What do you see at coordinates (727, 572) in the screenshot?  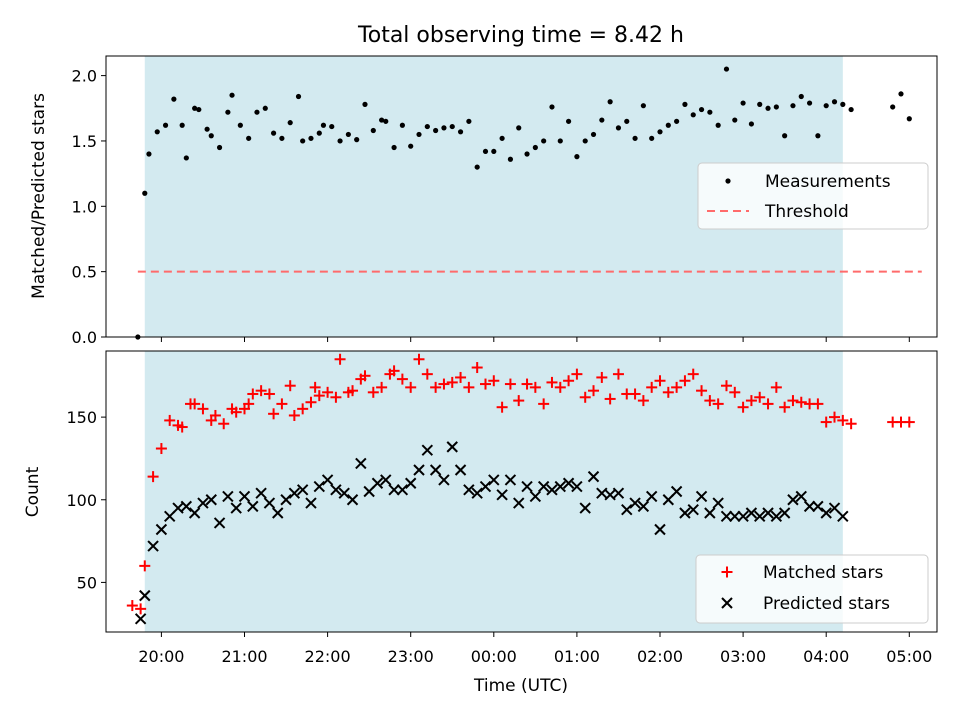 I see `legend-matched-marker` at bounding box center [727, 572].